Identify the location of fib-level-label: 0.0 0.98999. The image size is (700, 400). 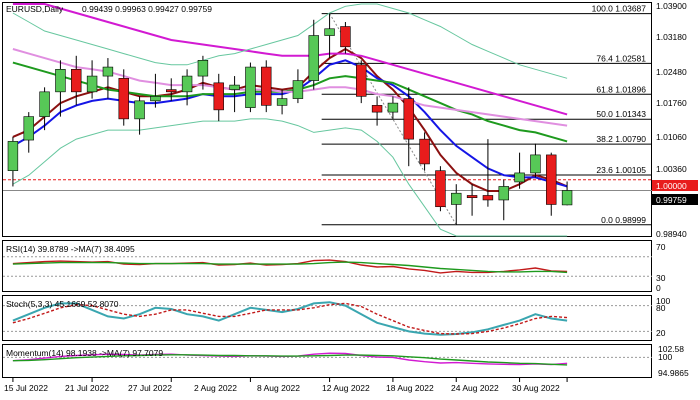
(623, 220).